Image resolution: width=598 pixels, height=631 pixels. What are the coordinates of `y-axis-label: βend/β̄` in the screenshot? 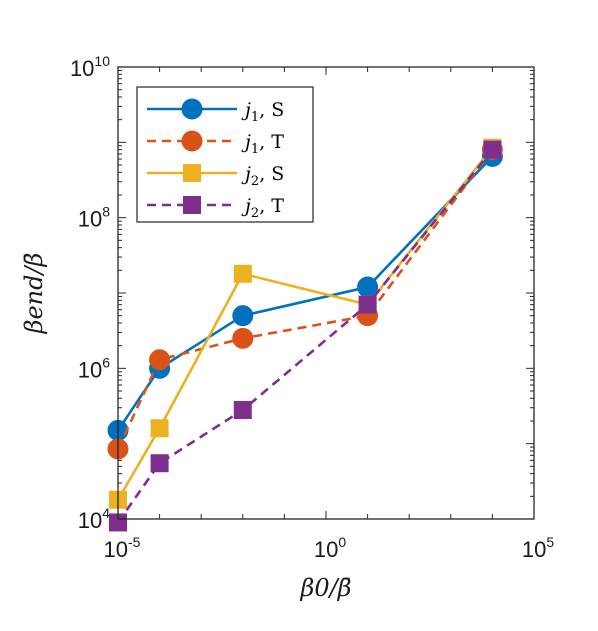 It's located at (34, 294).